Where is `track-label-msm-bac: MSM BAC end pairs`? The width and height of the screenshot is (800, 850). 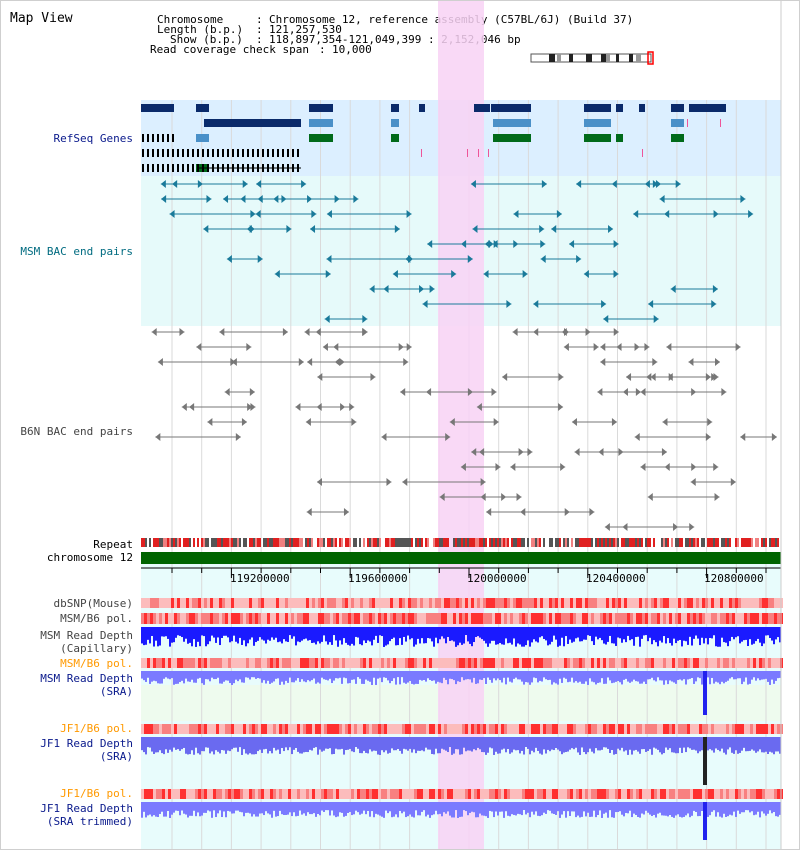 track-label-msm-bac: MSM BAC end pairs is located at coordinates (76, 251).